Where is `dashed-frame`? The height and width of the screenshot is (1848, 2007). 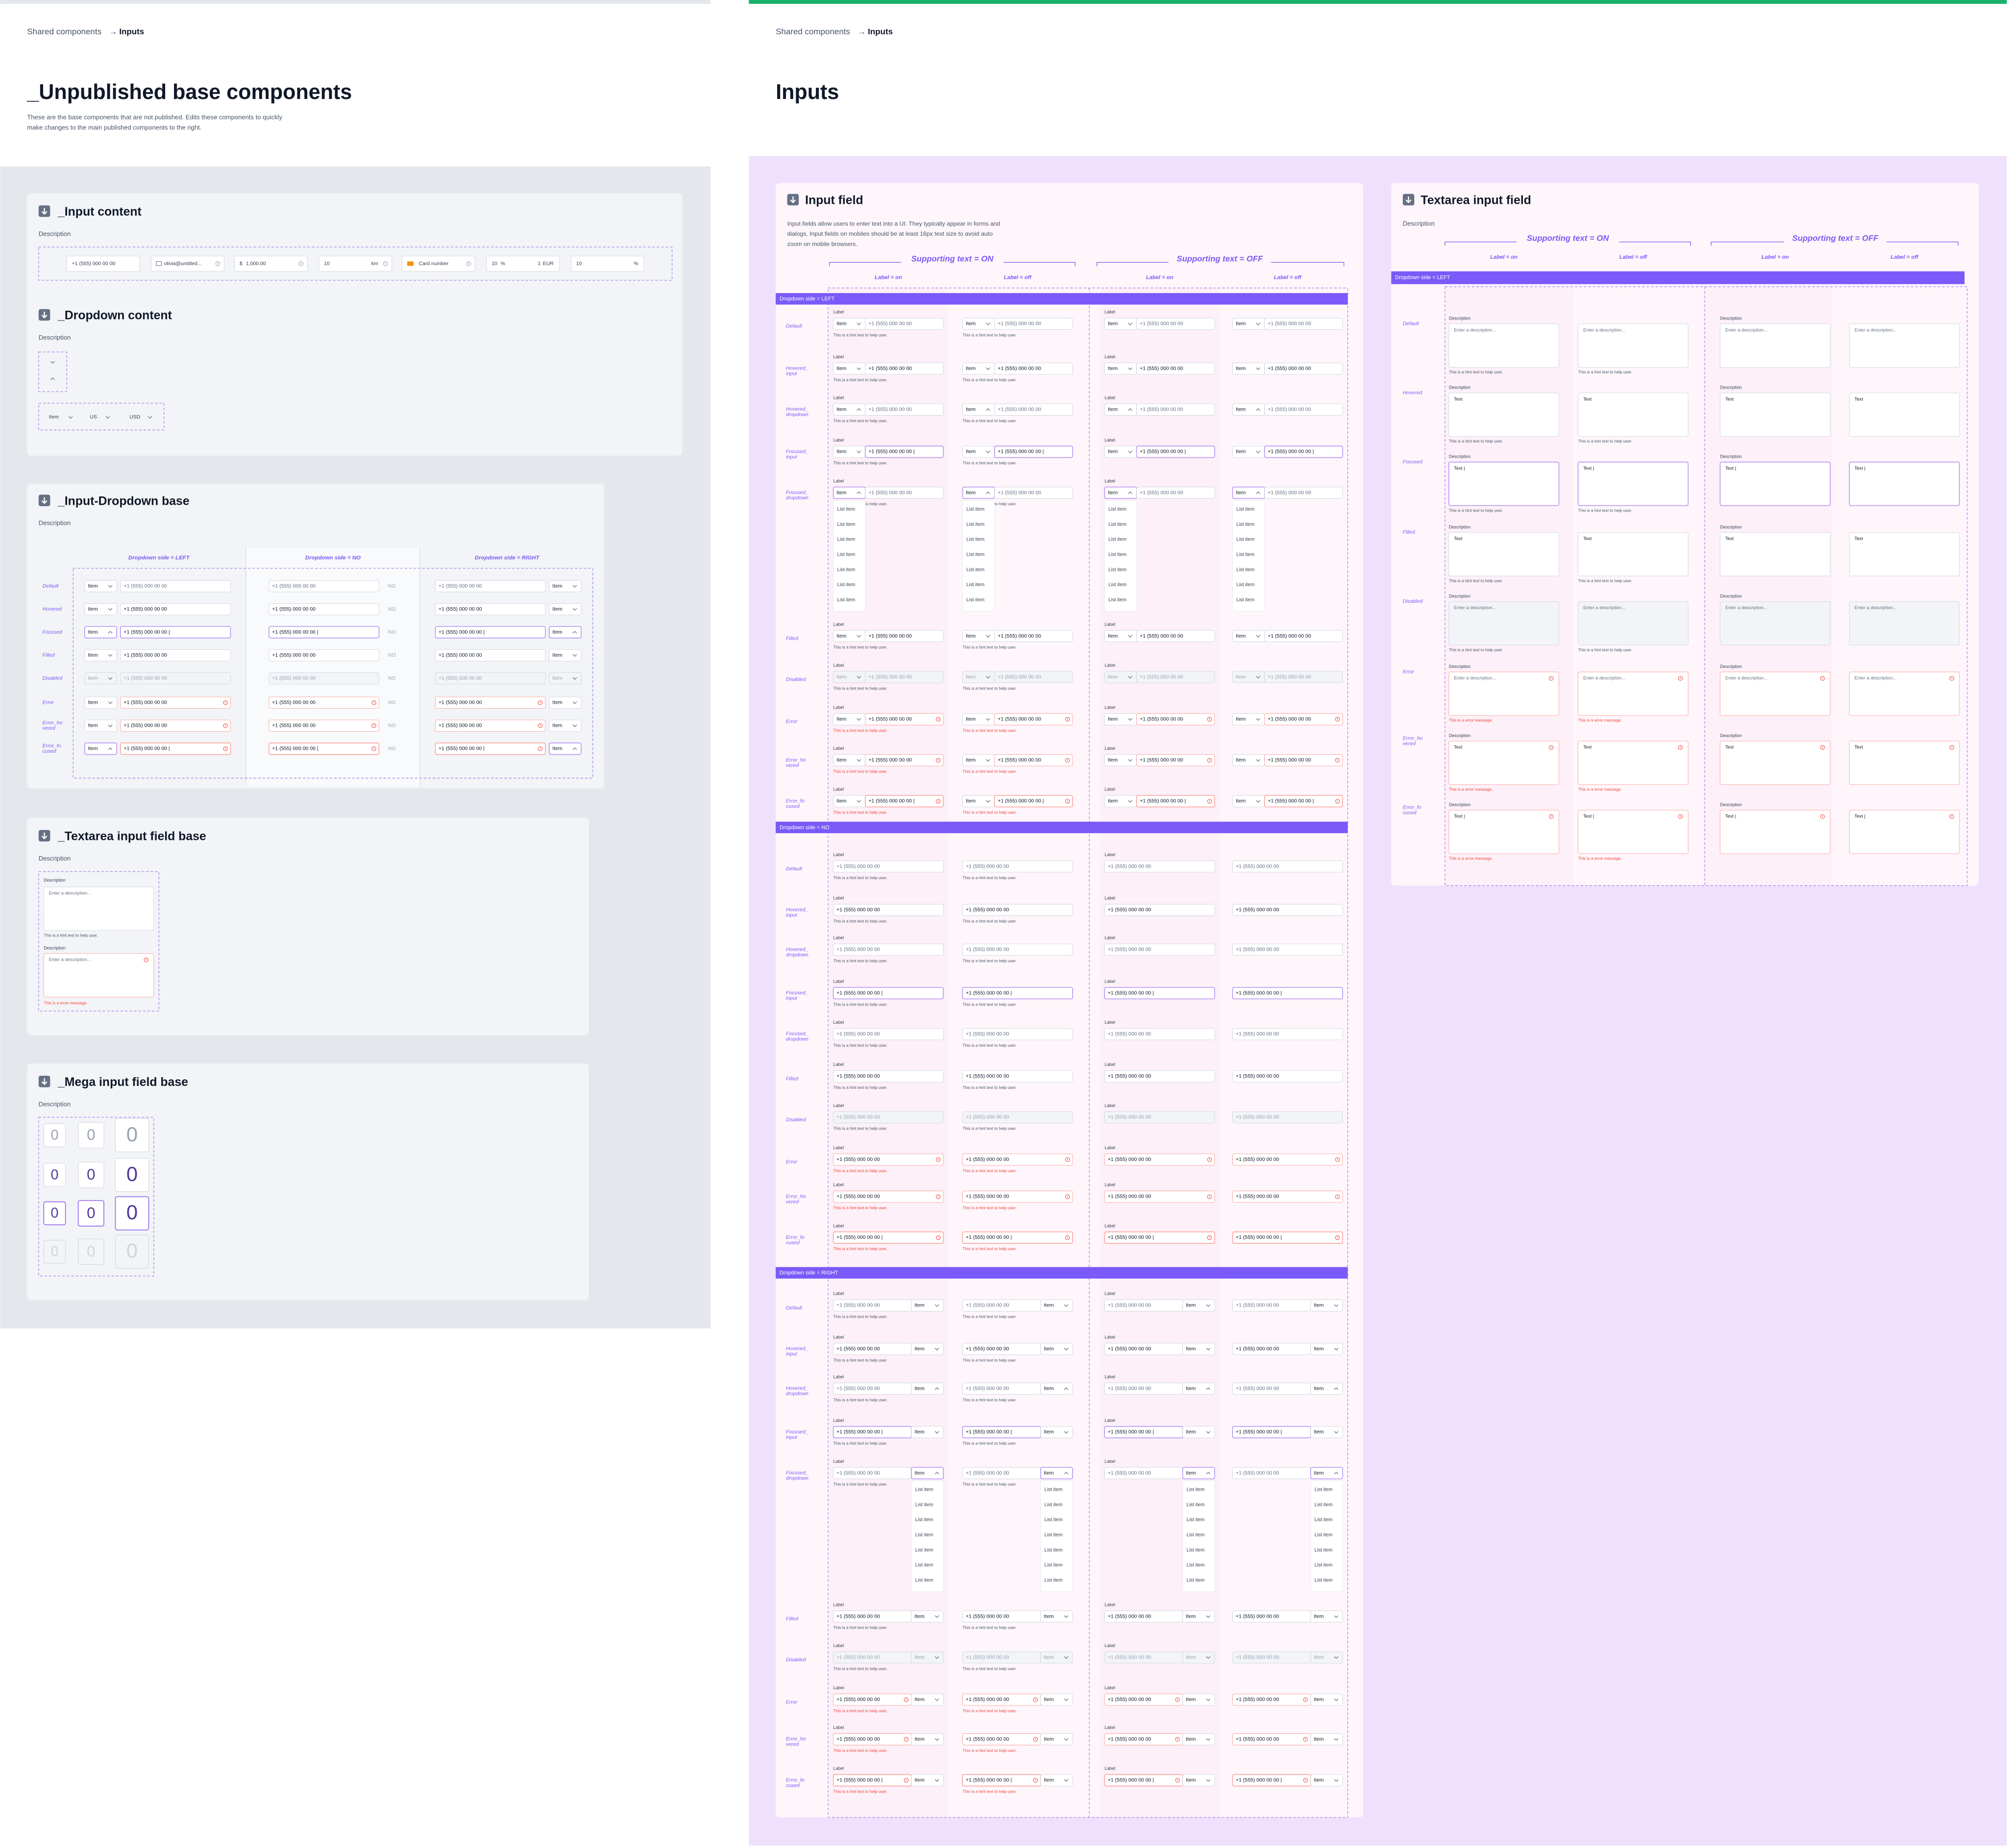
dashed-frame is located at coordinates (52, 372).